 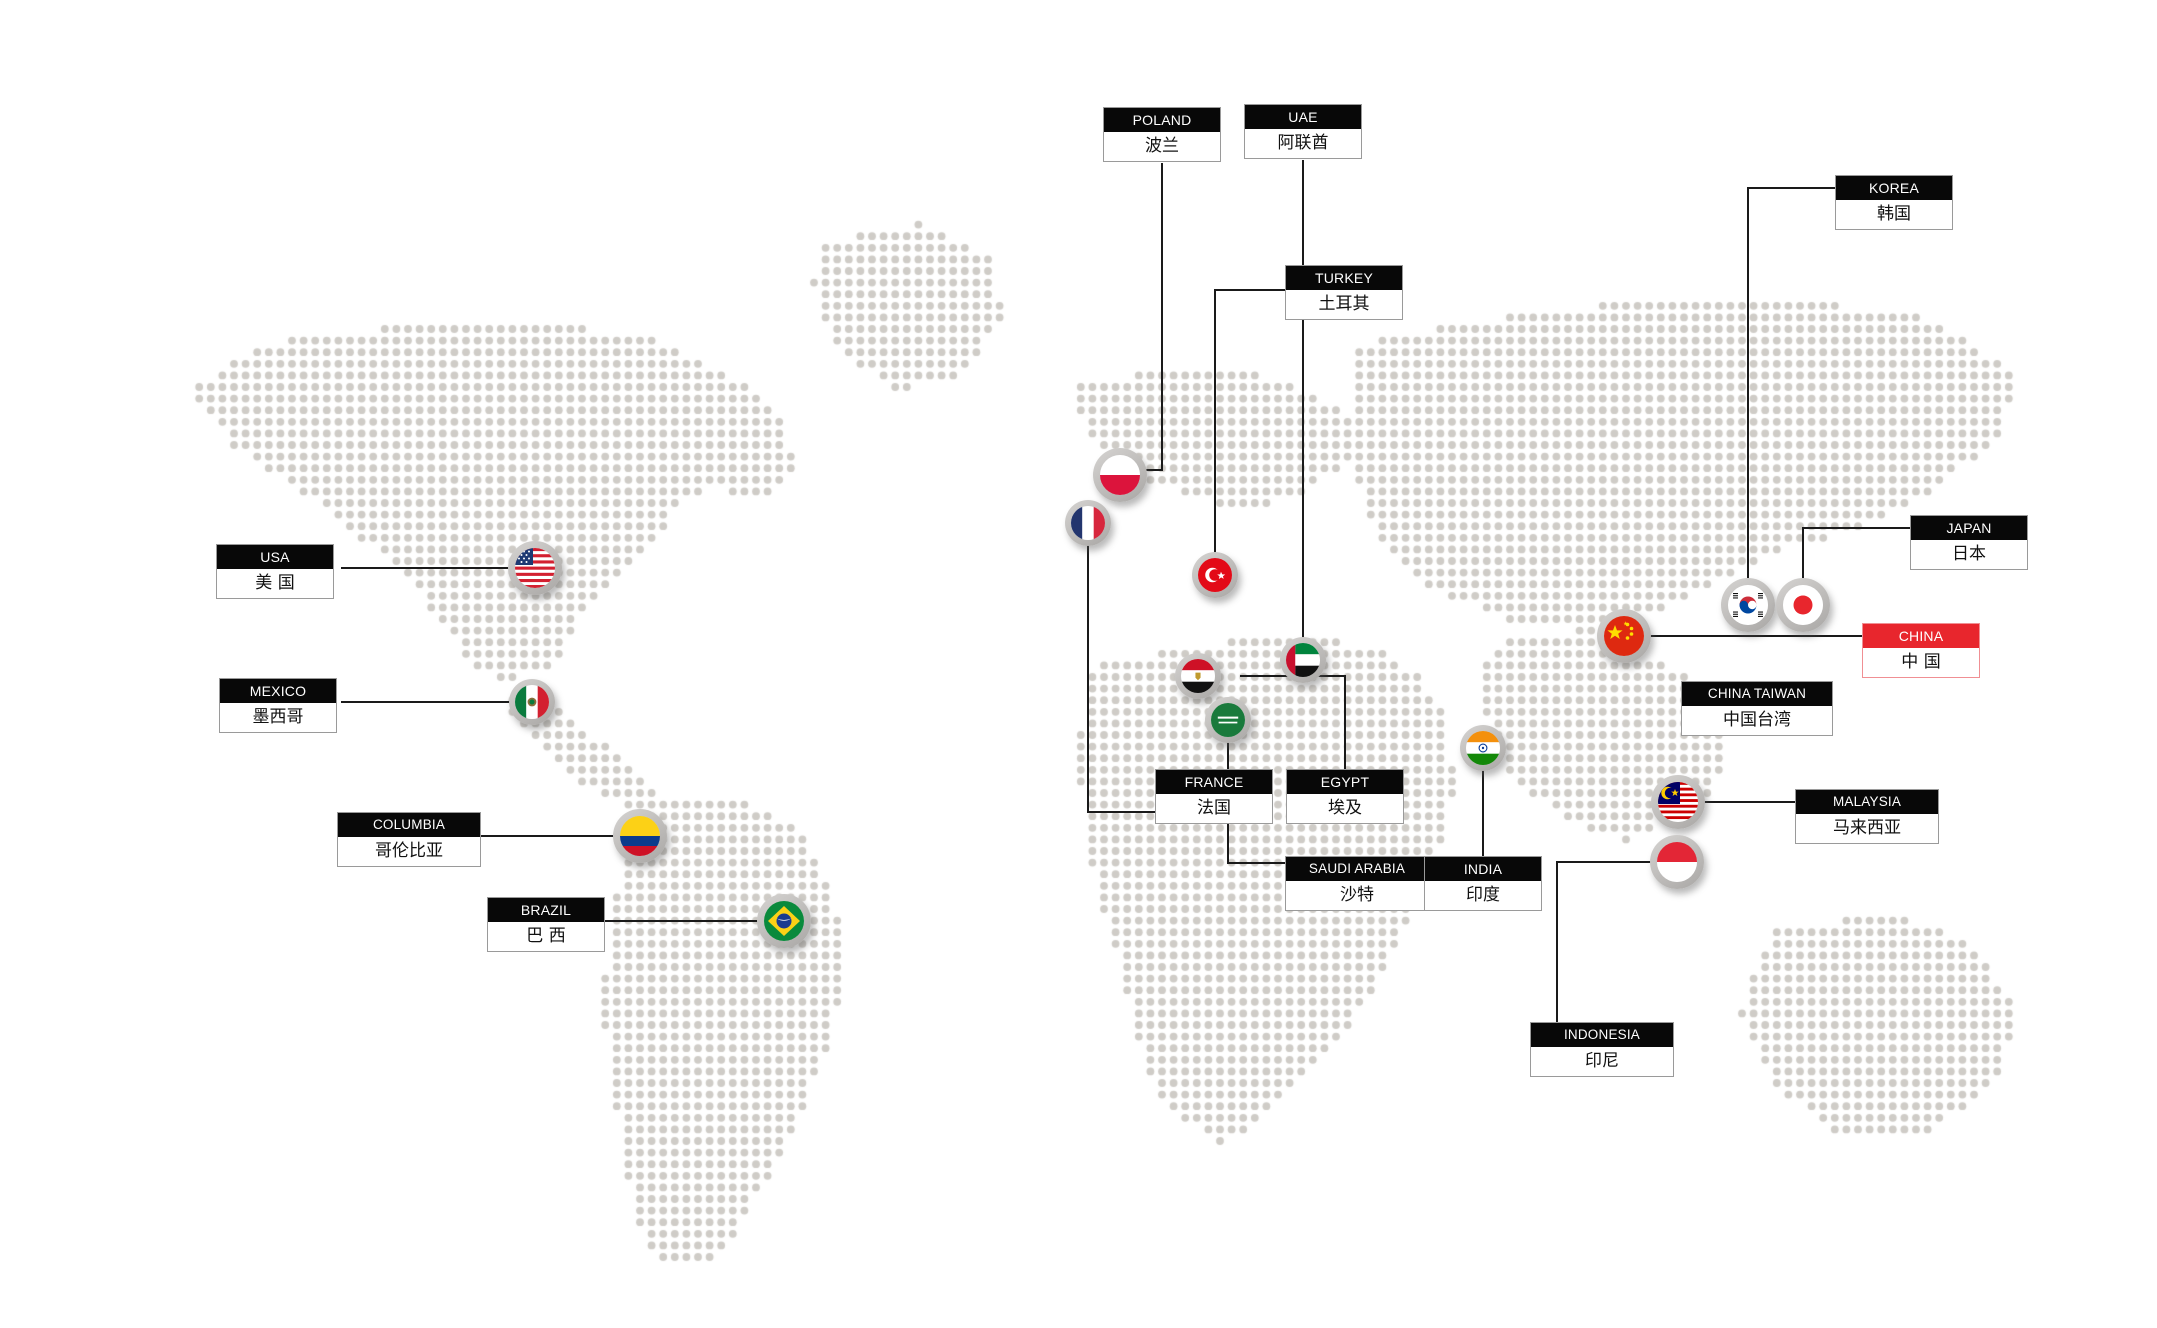 What do you see at coordinates (1969, 554) in the screenshot?
I see `label-japan-zh: 日本` at bounding box center [1969, 554].